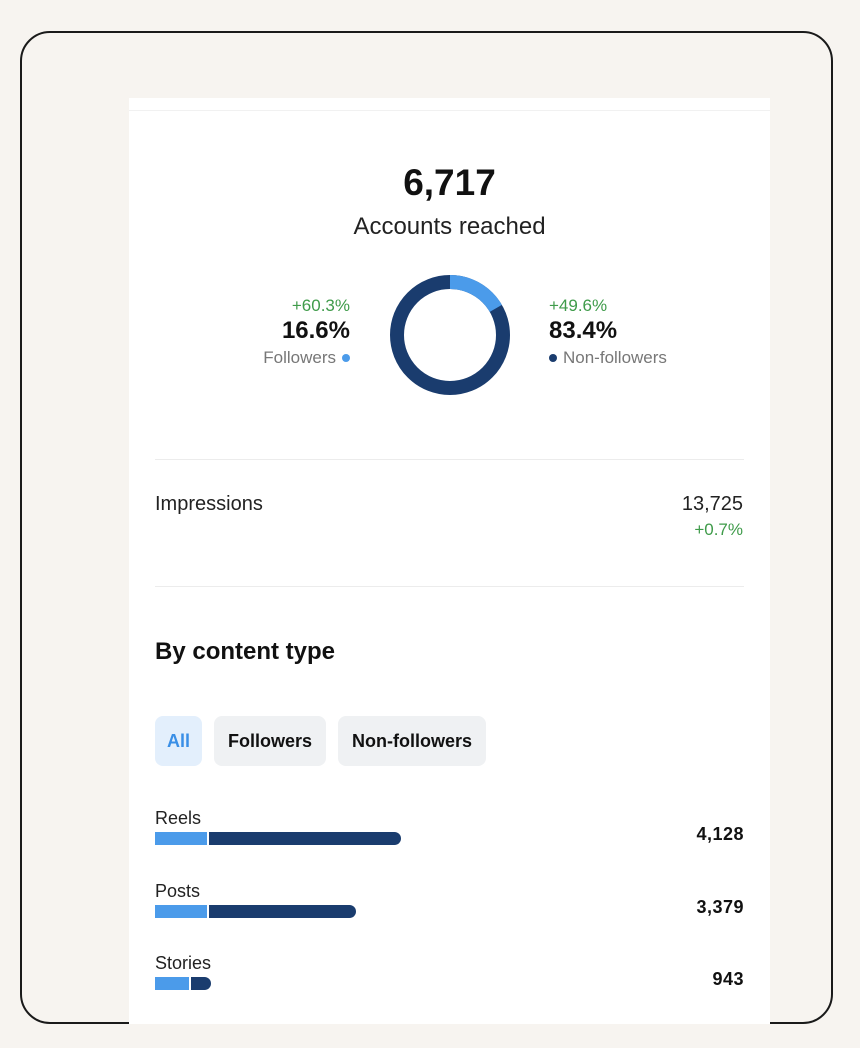 The width and height of the screenshot is (860, 1048). I want to click on followers-legend: Followers, so click(306, 358).